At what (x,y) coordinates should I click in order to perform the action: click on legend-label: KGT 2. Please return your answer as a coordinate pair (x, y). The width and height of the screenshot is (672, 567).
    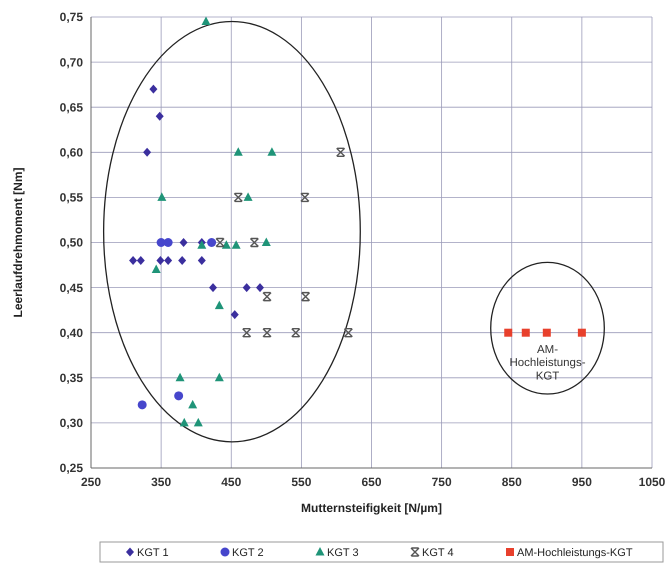
    Looking at the image, I should click on (248, 552).